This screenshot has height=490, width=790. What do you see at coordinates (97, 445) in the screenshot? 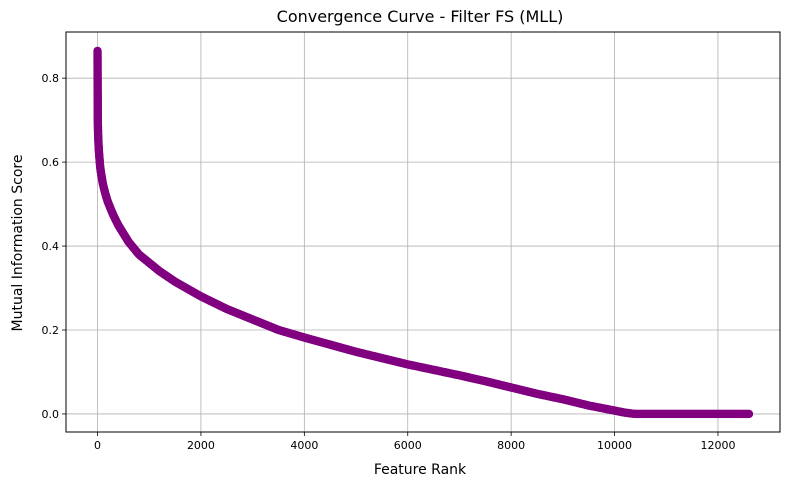
I see `x-tick-label: 0` at bounding box center [97, 445].